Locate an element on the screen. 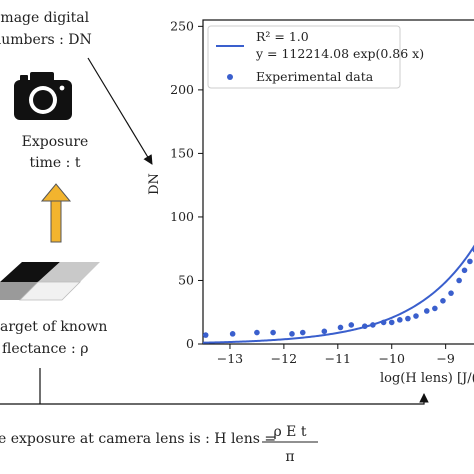  y-axis-title: DN is located at coordinates (154, 184).